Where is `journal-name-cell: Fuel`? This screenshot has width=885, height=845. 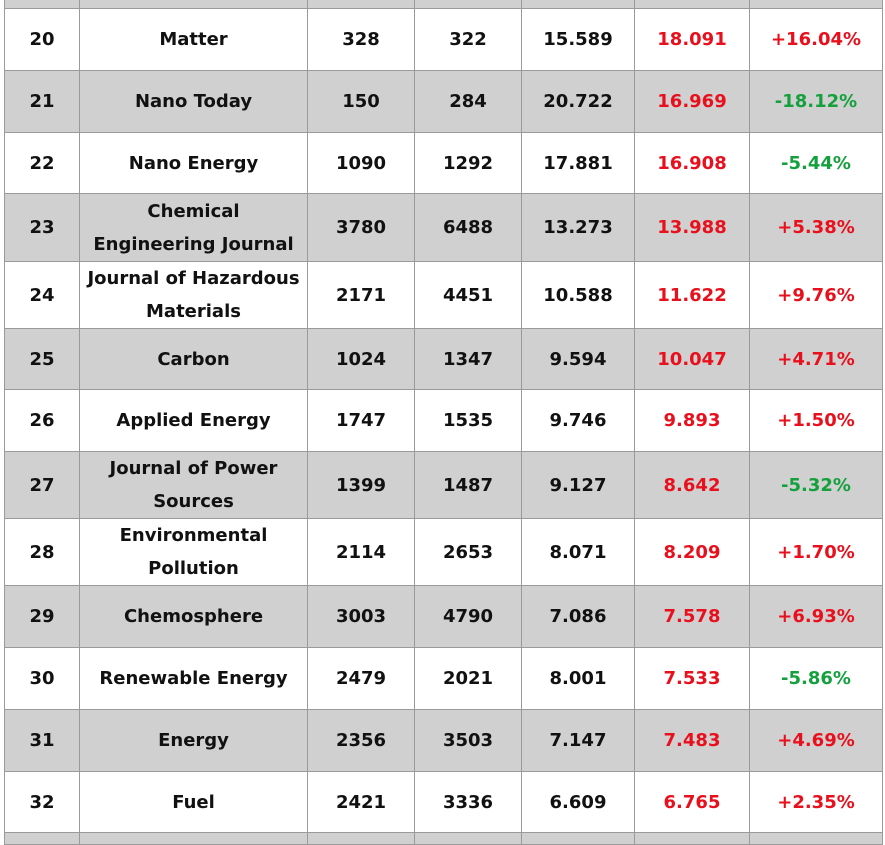 journal-name-cell: Fuel is located at coordinates (193, 802).